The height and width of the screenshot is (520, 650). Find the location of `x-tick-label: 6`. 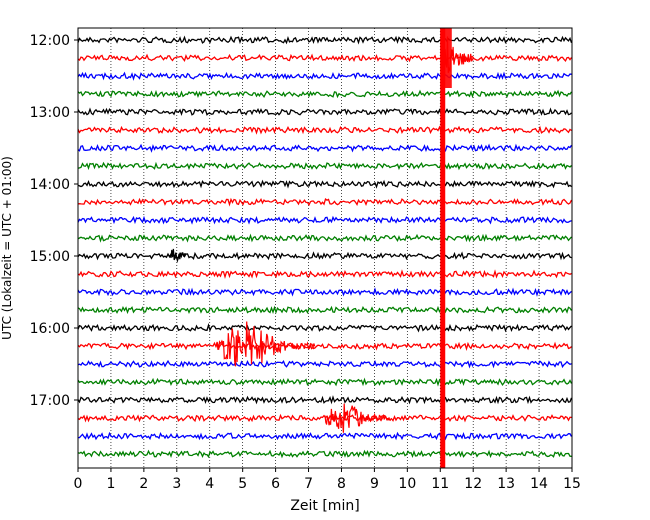

x-tick-label: 6 is located at coordinates (275, 484).